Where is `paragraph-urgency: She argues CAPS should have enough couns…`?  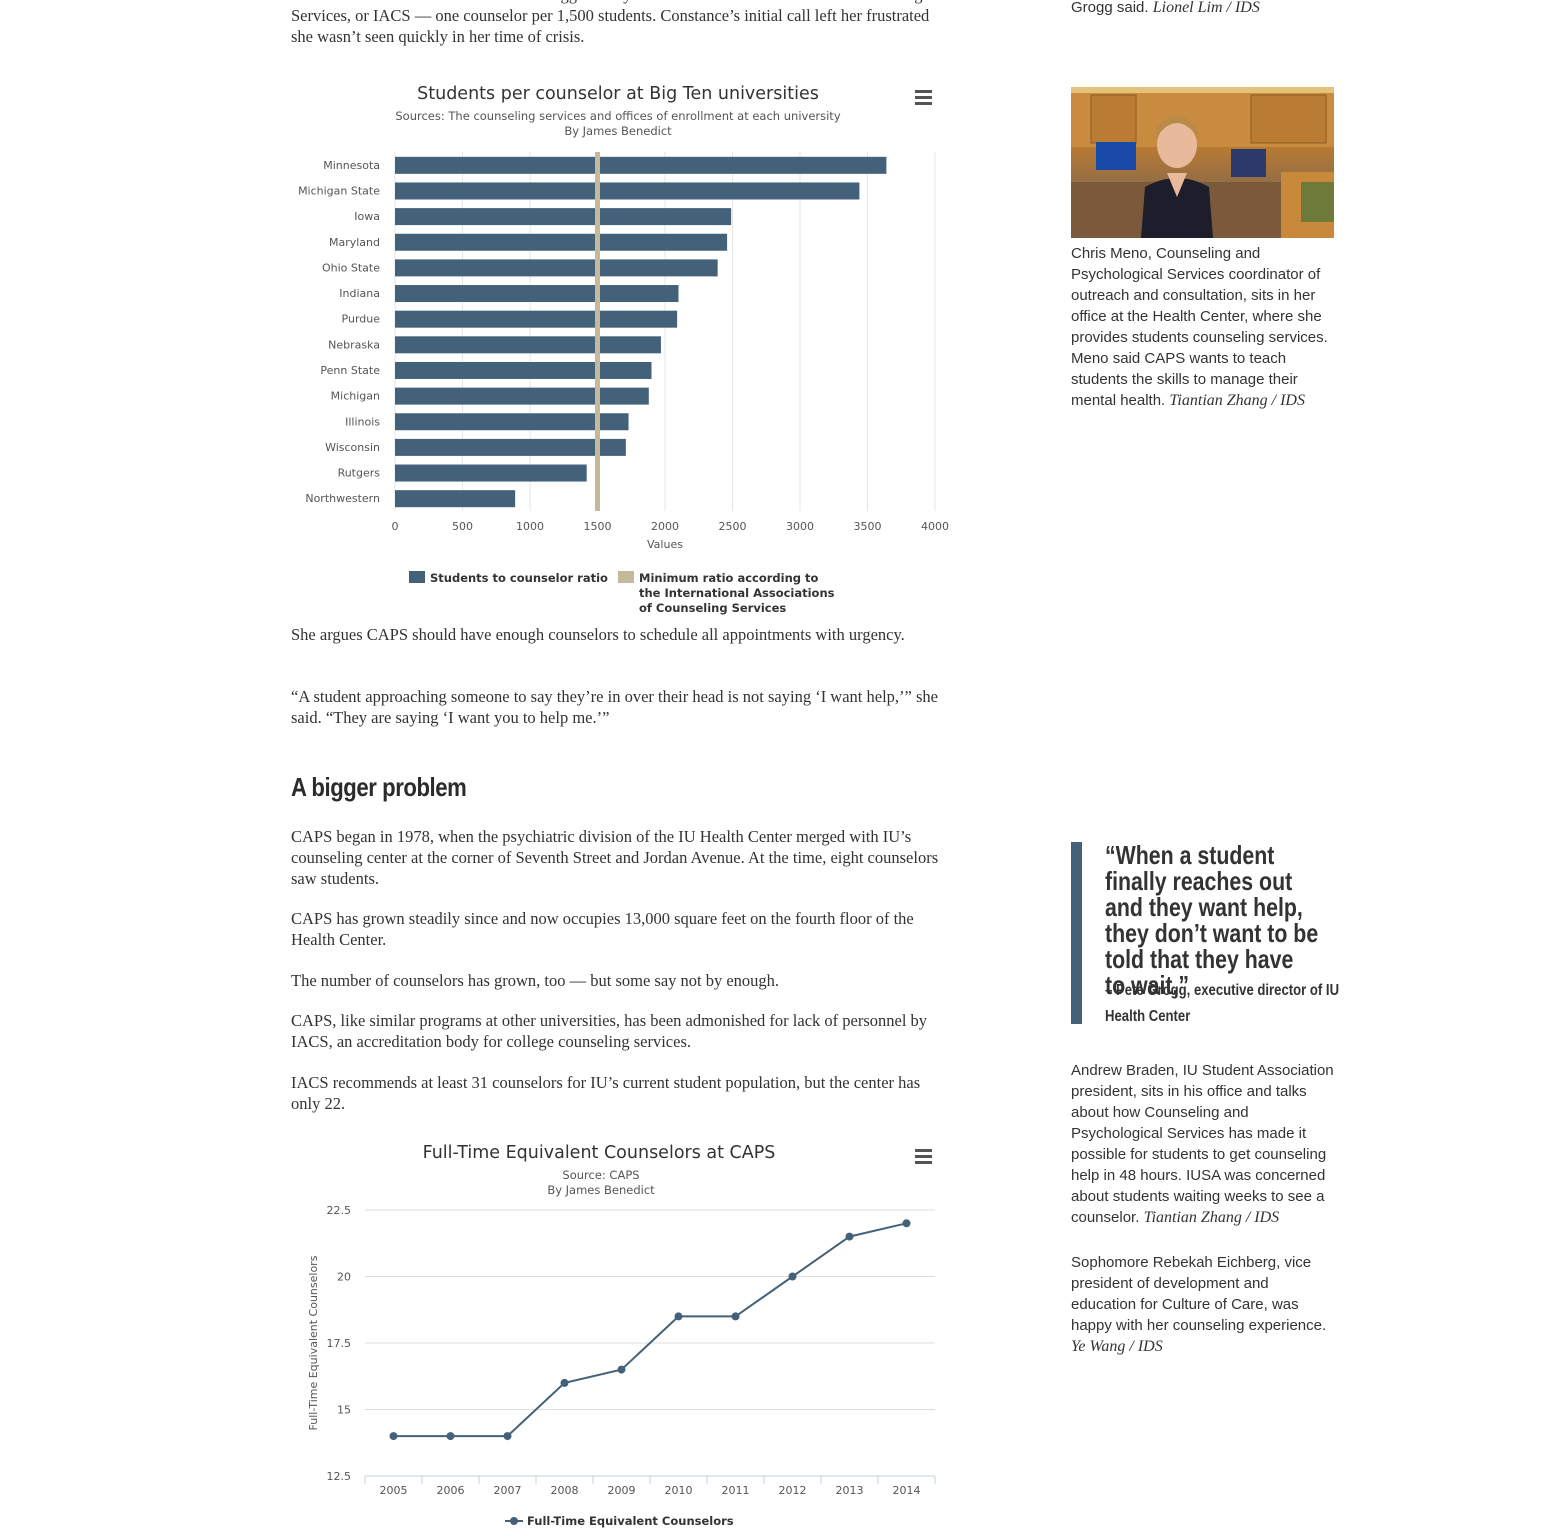
paragraph-urgency: She argues CAPS should have enough couns… is located at coordinates (598, 634).